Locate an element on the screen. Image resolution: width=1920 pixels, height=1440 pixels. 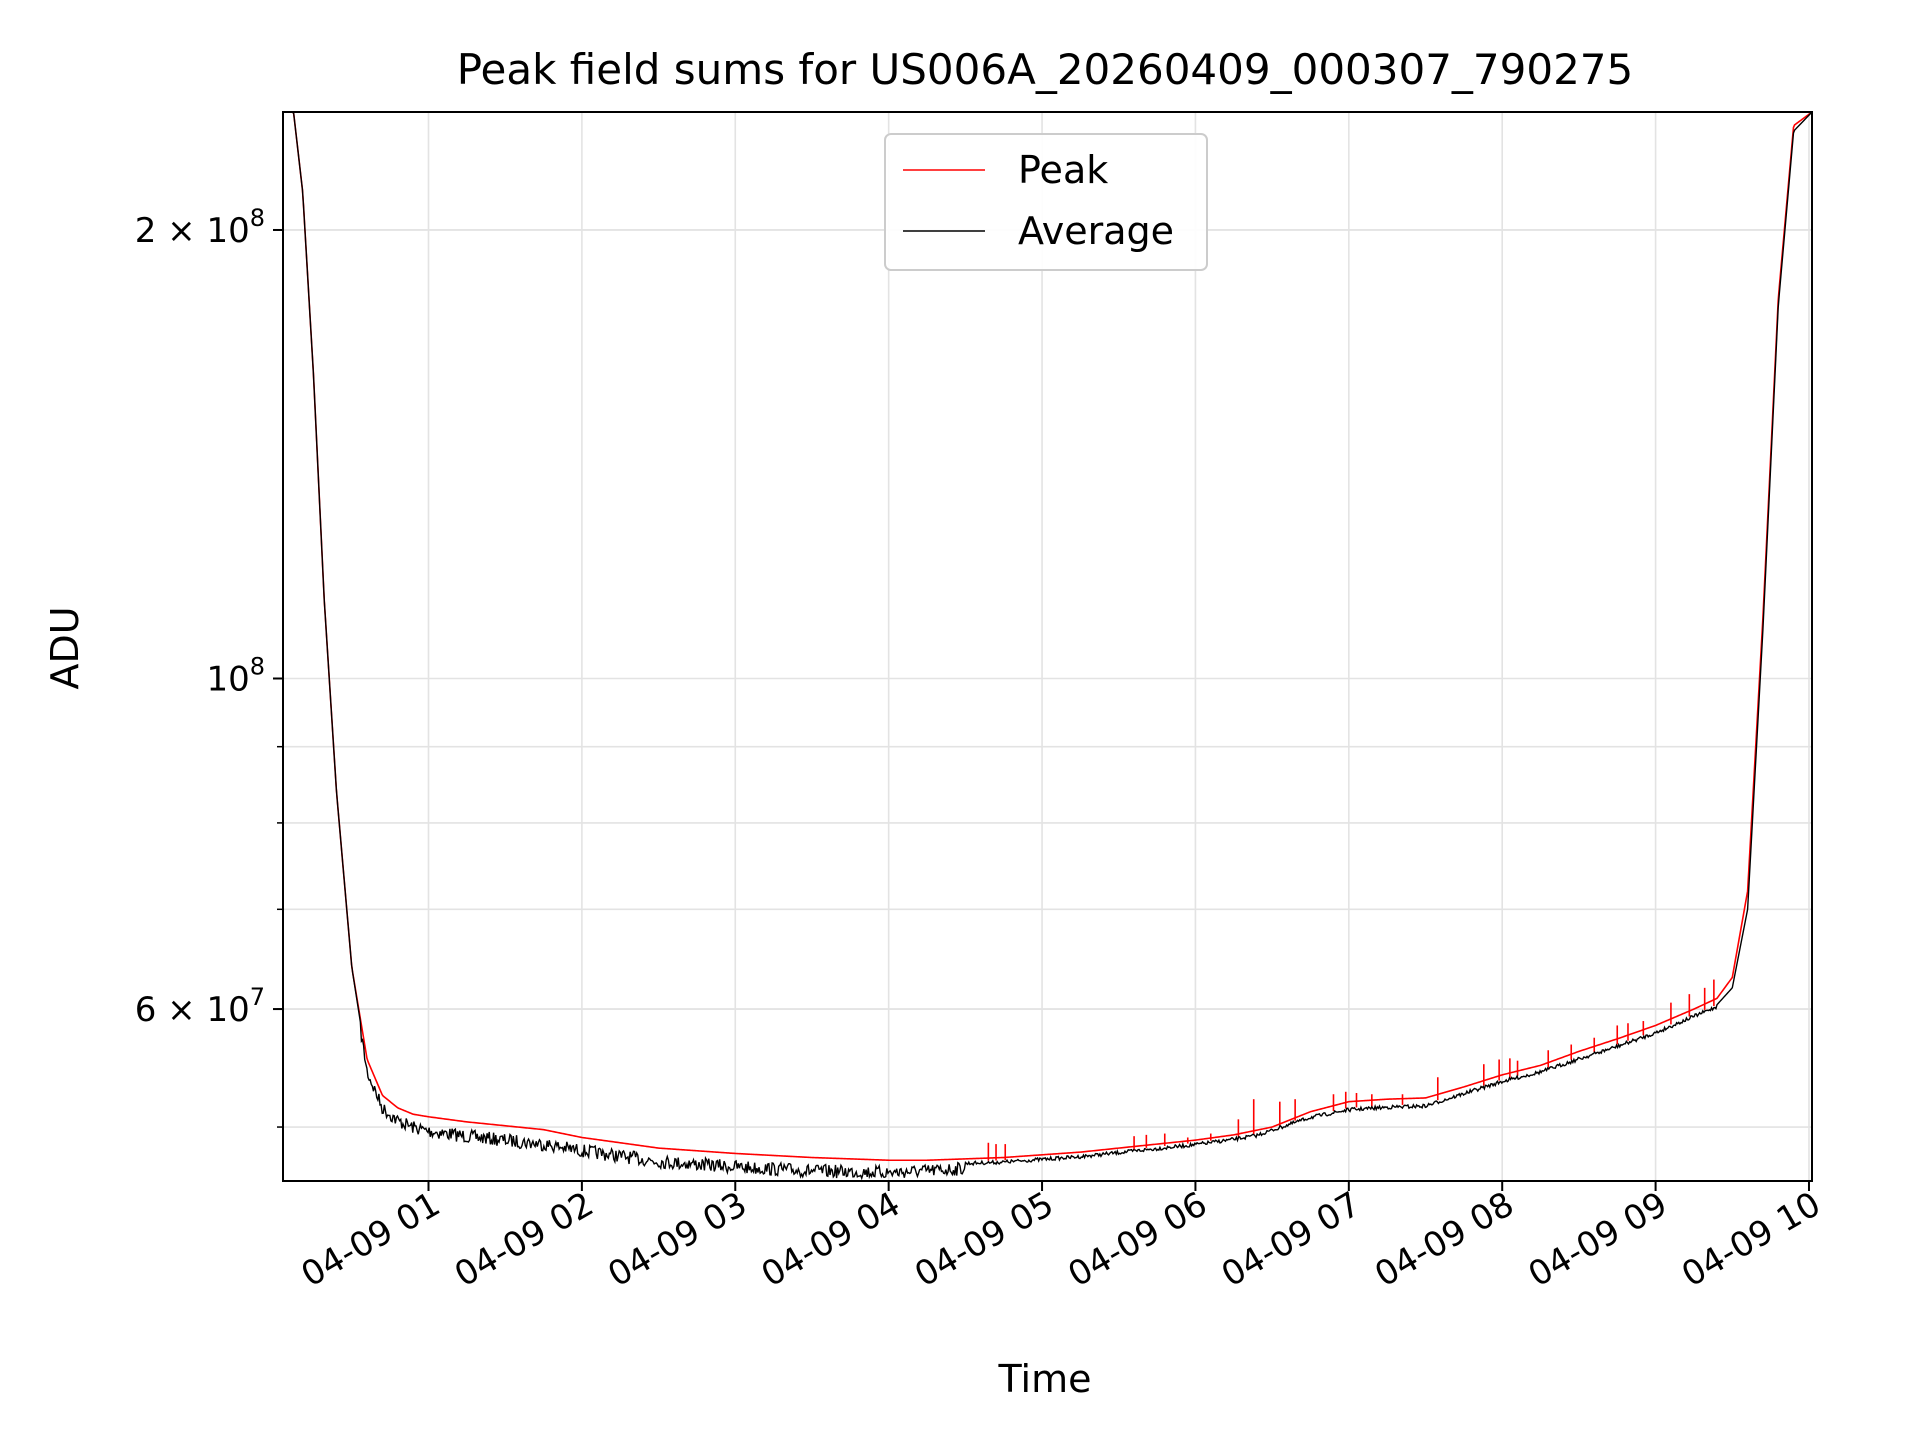
legend-peak-label: Peak is located at coordinates (1063, 170).